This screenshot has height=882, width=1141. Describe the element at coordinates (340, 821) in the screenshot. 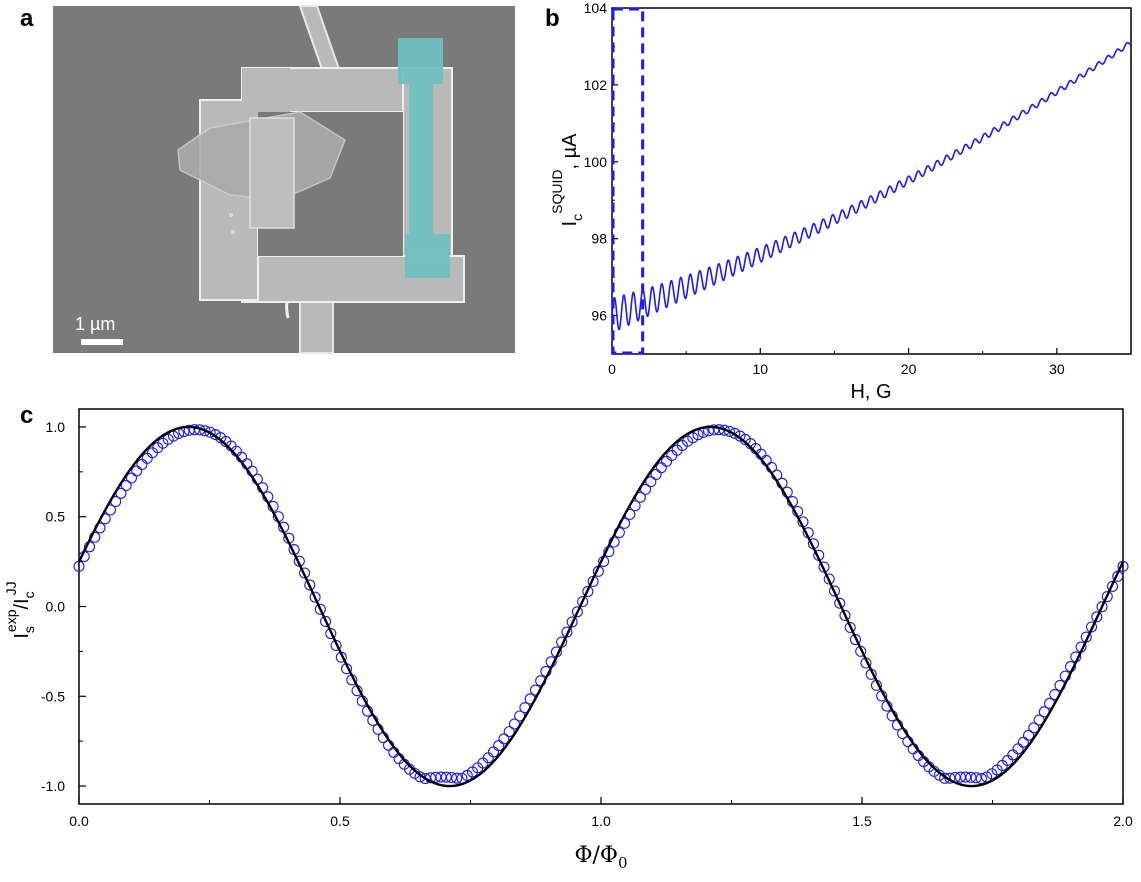

I see `chart-c-x-tick-label: 0.5` at that location.